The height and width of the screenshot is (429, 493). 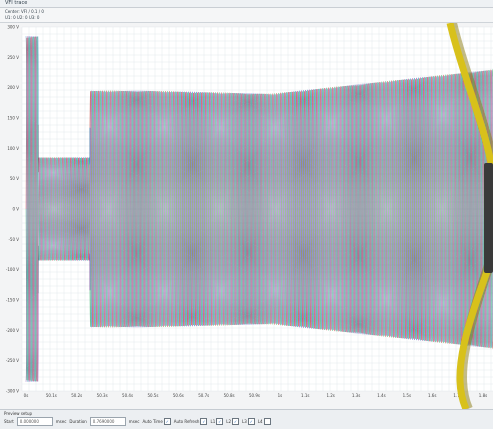 What do you see at coordinates (107, 421) in the screenshot?
I see `duration-input: 0.7690000` at bounding box center [107, 421].